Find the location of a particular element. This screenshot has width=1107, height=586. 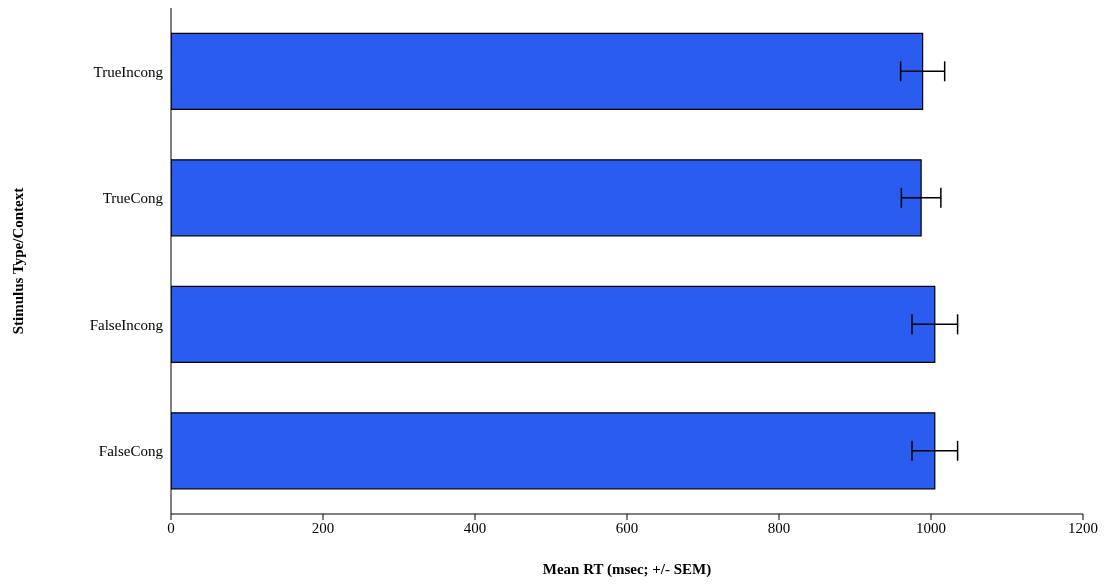

x-tick-label: 0 is located at coordinates (171, 527).